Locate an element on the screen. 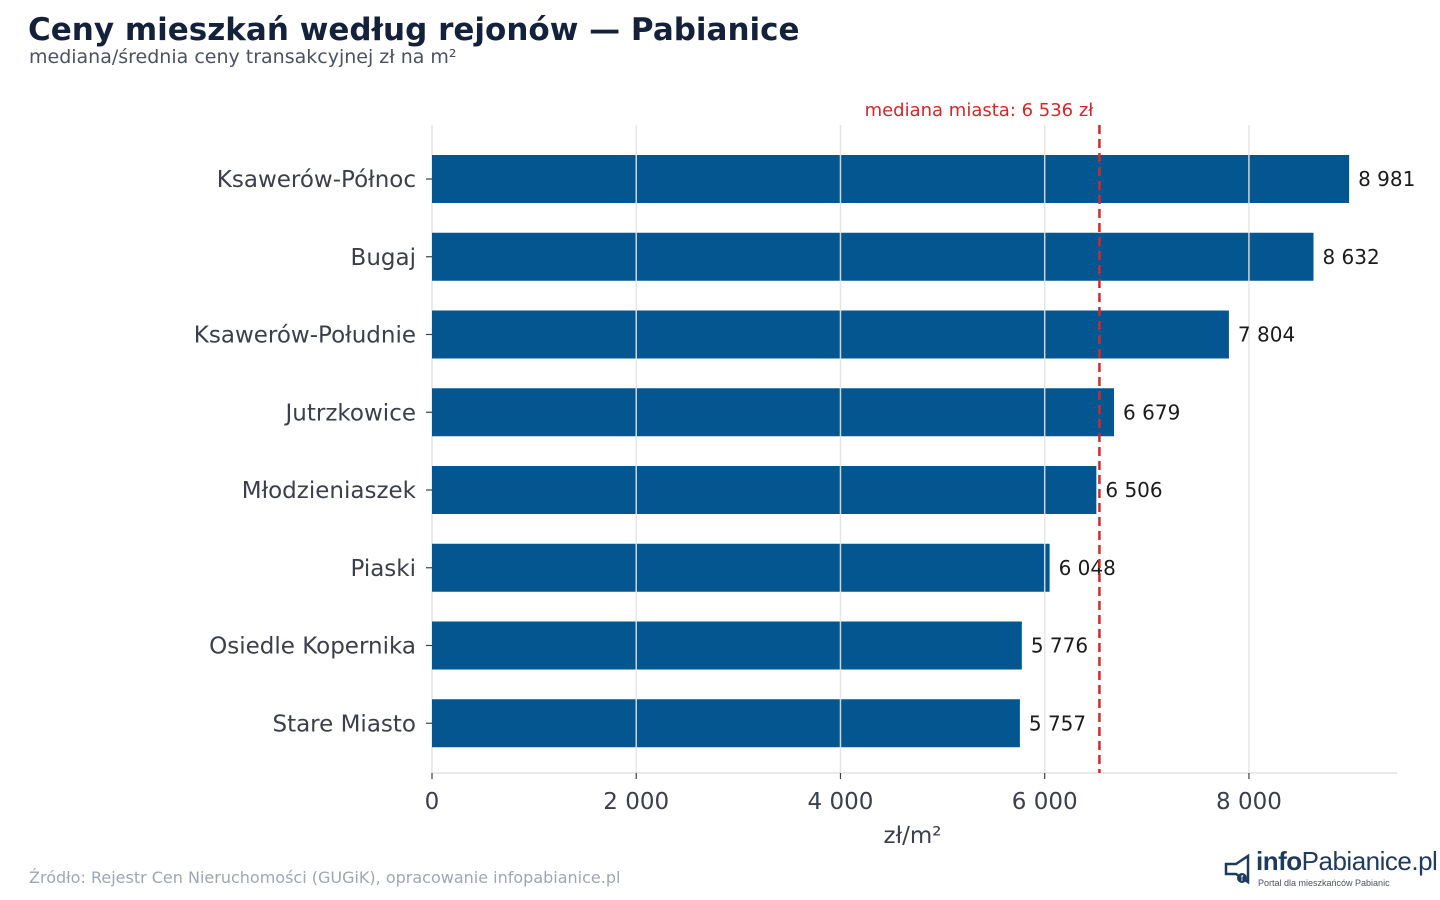 The width and height of the screenshot is (1440, 900). x-tick-label: 2 000 is located at coordinates (636, 802).